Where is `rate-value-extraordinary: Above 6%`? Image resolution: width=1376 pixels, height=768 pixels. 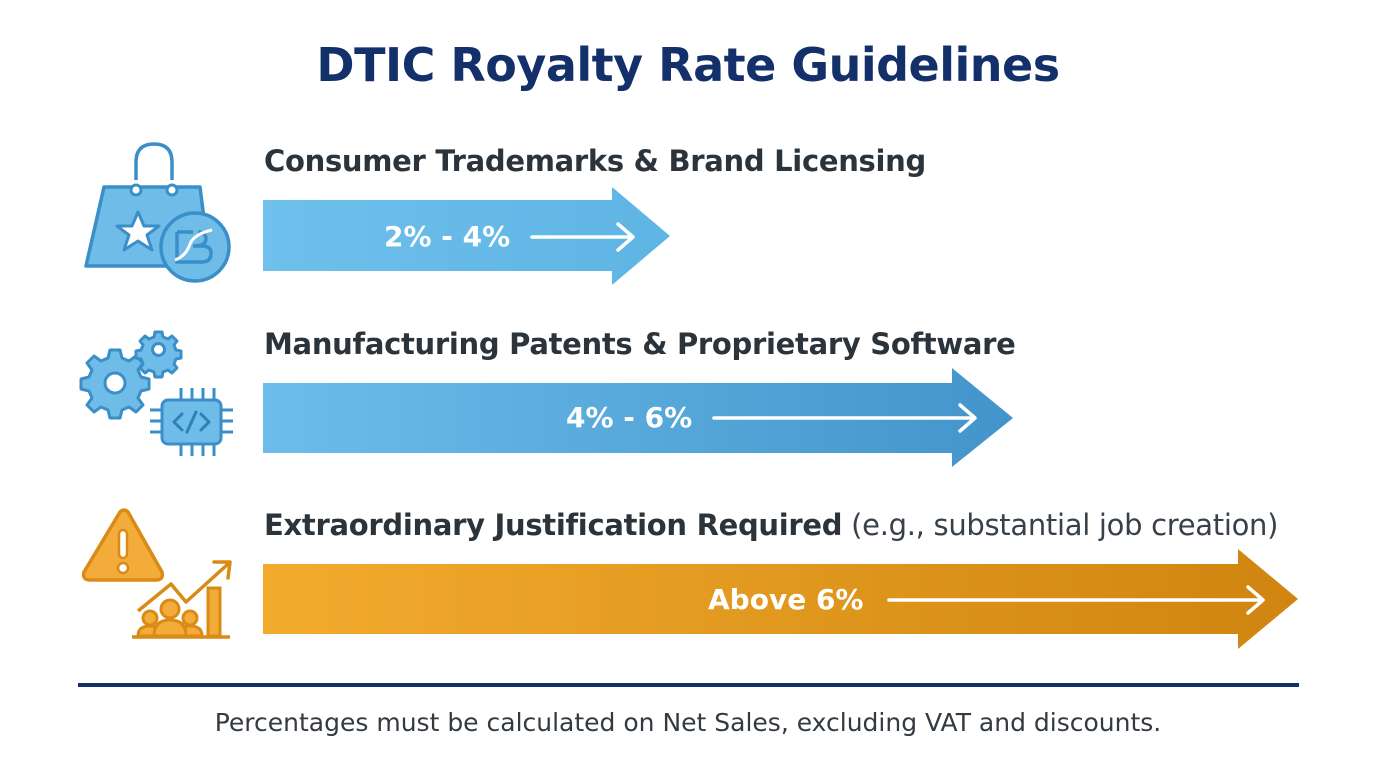 rate-value-extraordinary: Above 6% is located at coordinates (786, 599).